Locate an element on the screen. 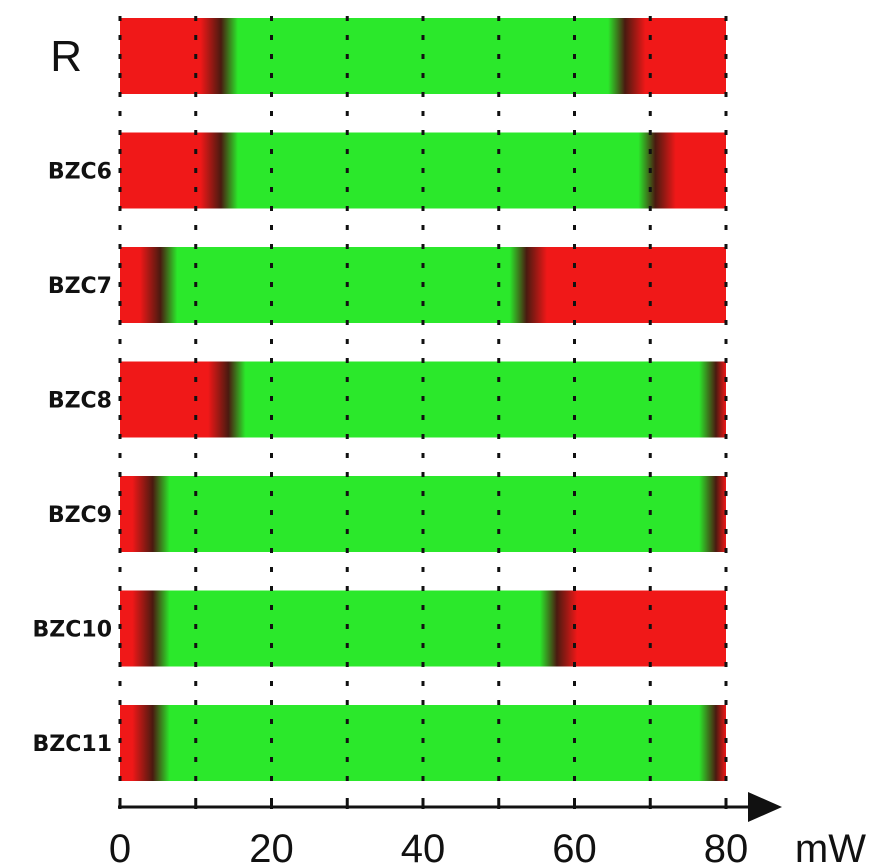 This screenshot has width=873, height=867. x-tick-label: 0 is located at coordinates (120, 847).